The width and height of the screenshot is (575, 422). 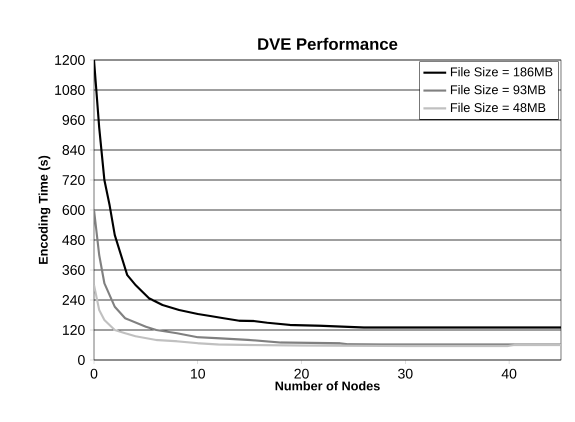 I want to click on y-tick-label: 600, so click(x=73, y=210).